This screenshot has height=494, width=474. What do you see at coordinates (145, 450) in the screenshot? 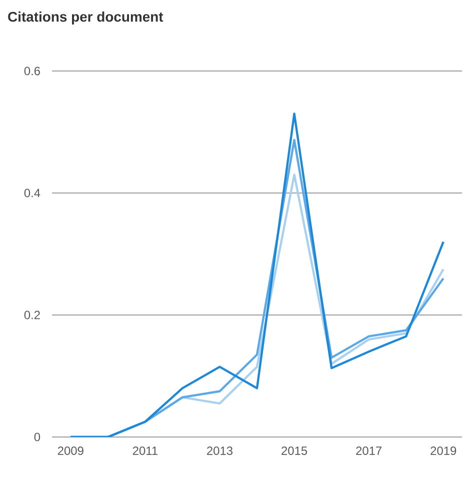
I see `x-tick-label: 2011` at bounding box center [145, 450].